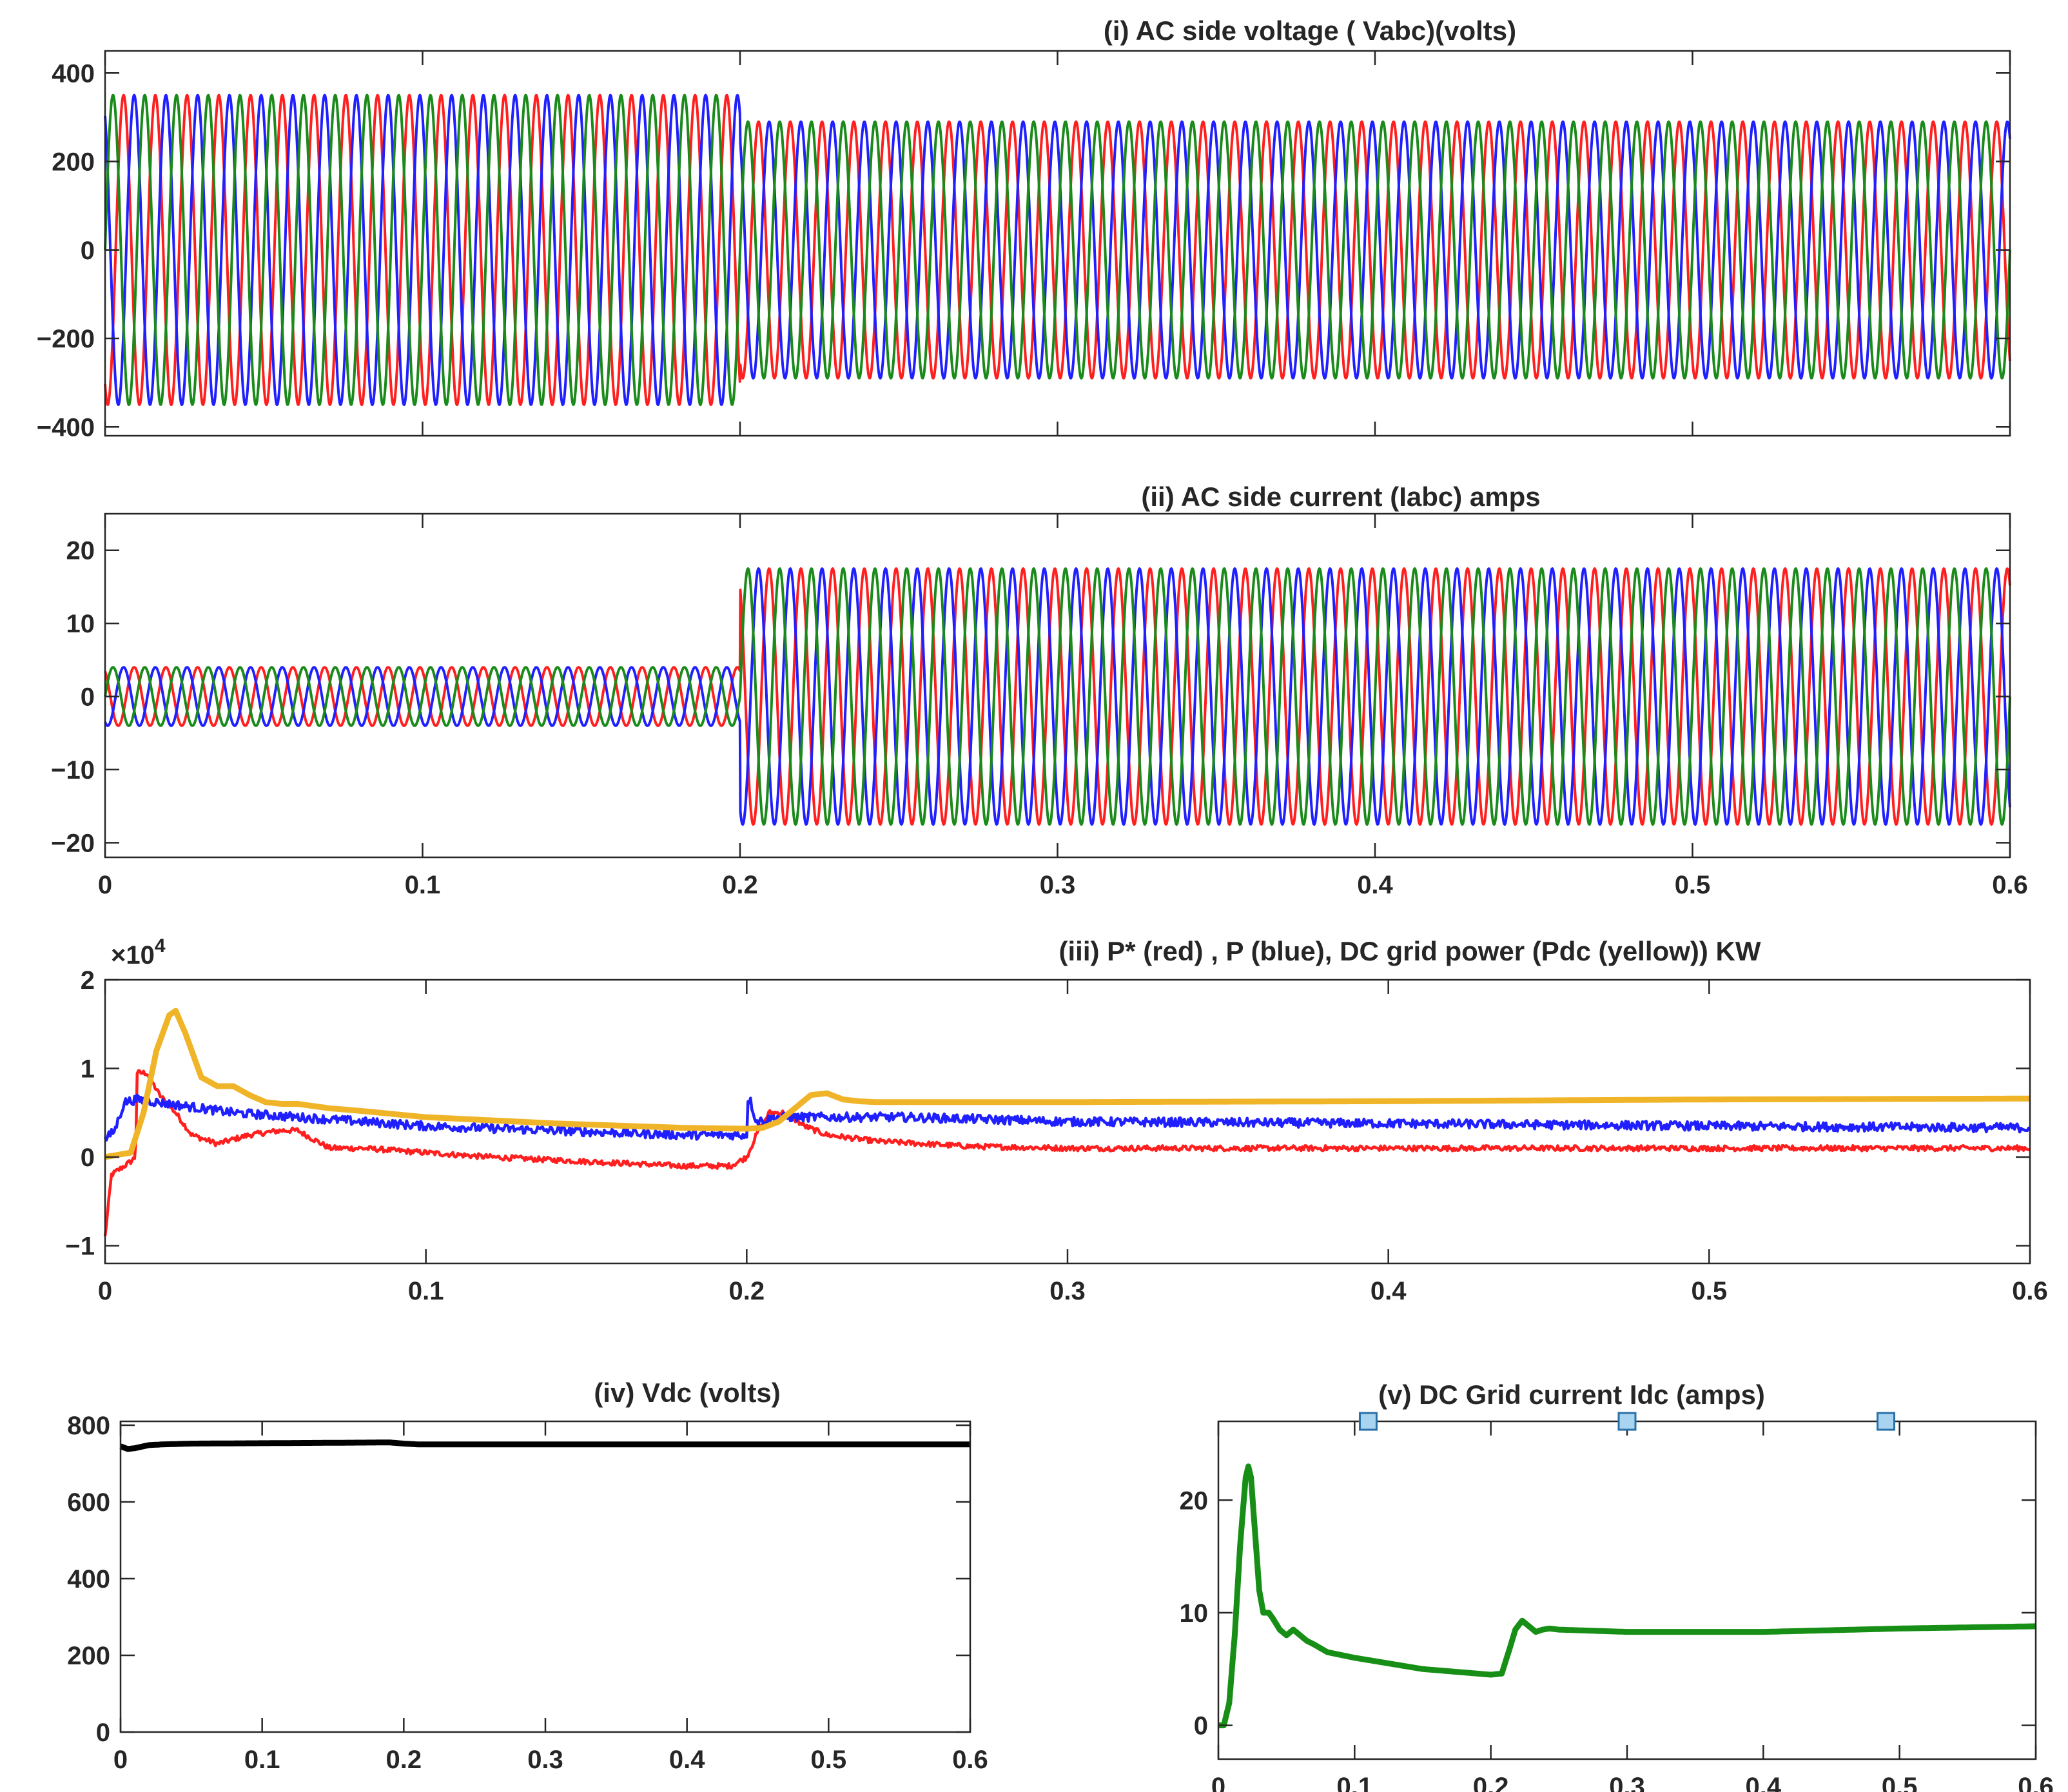 This screenshot has width=2068, height=1792. I want to click on y-tick-label: −200, so click(66, 339).